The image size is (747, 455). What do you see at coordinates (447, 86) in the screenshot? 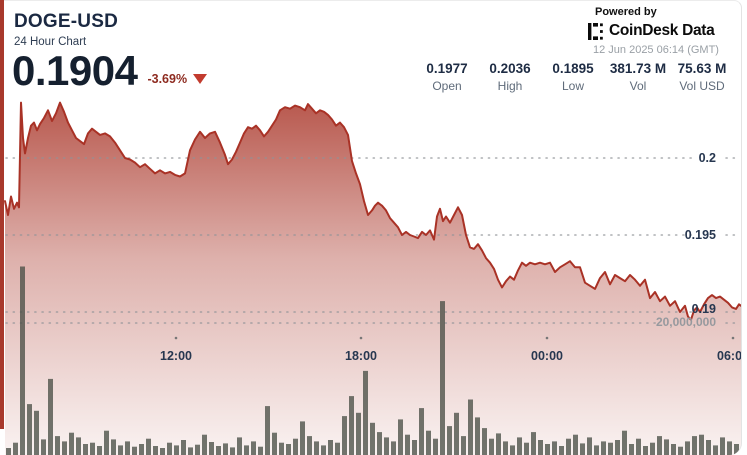
I see `stat-open-label: Open` at bounding box center [447, 86].